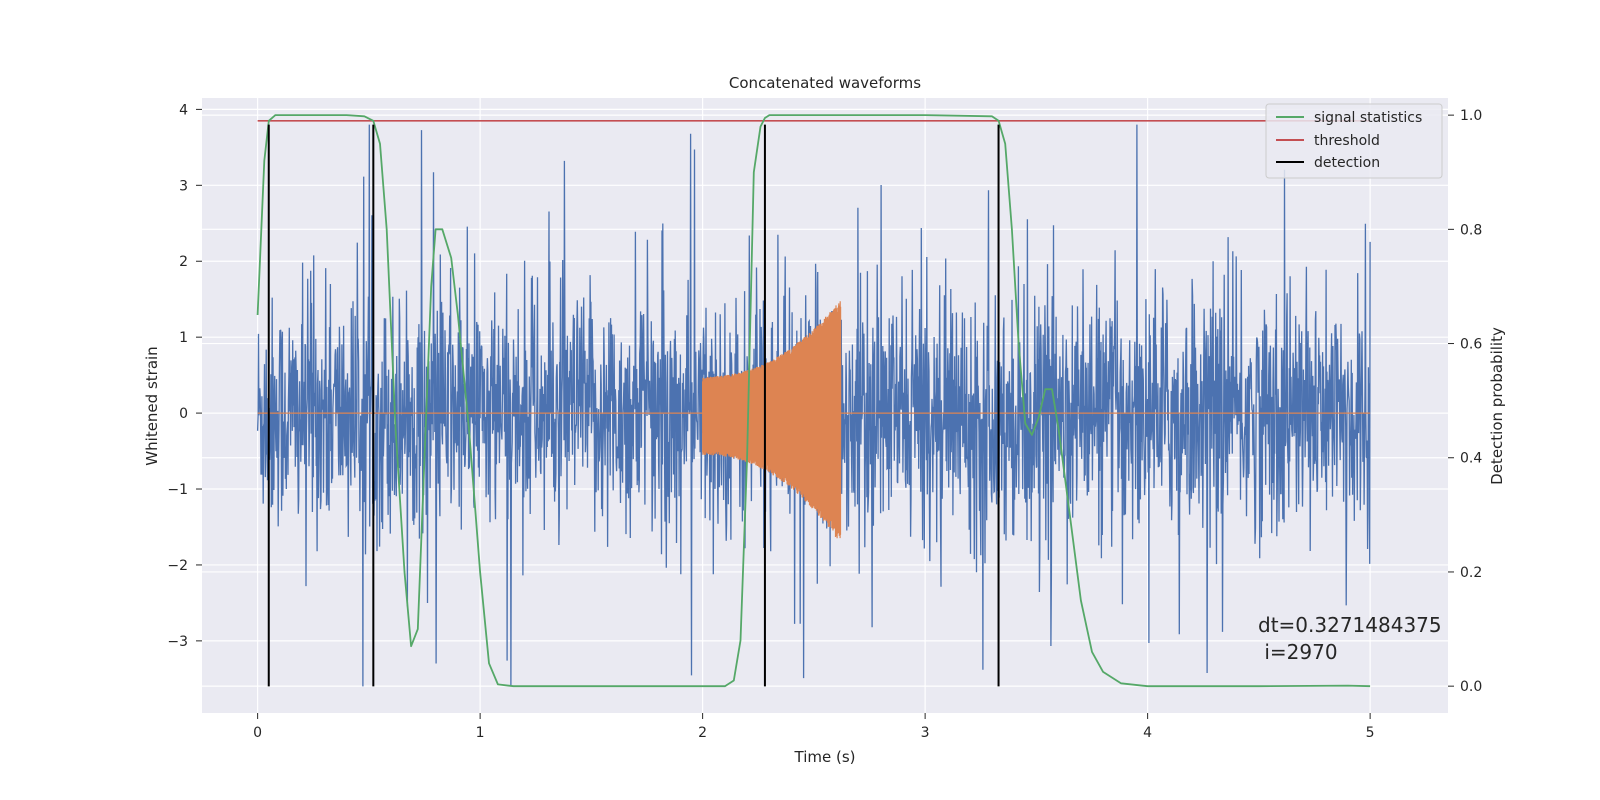 The height and width of the screenshot is (800, 1600). Describe the element at coordinates (152, 405) in the screenshot. I see `y-axis-label: Whitened strain` at that location.